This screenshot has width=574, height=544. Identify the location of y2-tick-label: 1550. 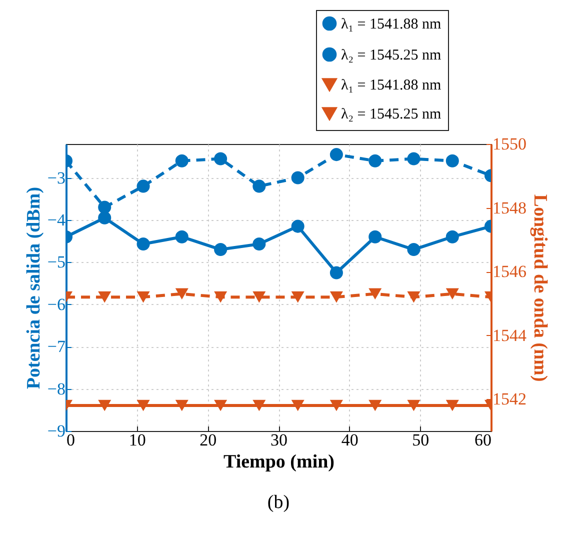
(509, 144).